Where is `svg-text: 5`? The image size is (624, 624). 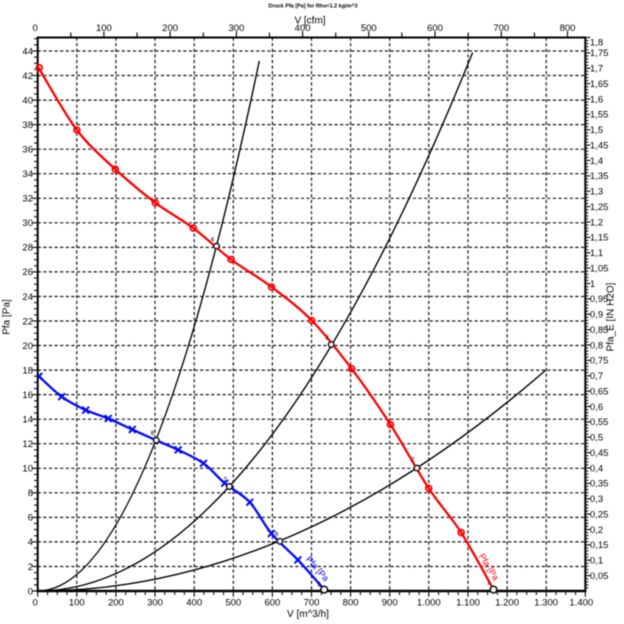
svg-text: 5 is located at coordinates (319, 585).